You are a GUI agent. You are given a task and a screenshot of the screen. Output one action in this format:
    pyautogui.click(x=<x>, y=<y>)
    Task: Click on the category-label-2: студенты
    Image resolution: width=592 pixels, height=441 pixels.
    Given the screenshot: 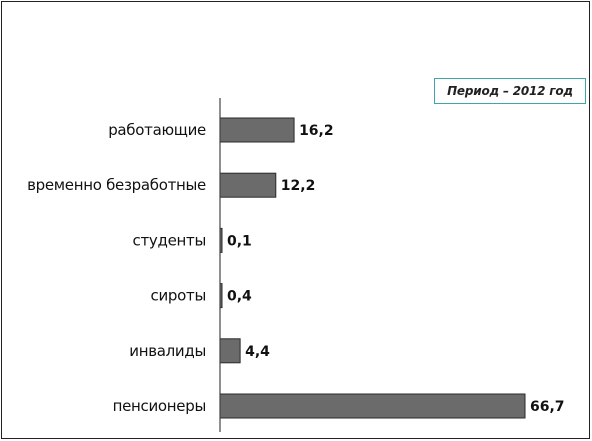 What is the action you would take?
    pyautogui.click(x=169, y=240)
    